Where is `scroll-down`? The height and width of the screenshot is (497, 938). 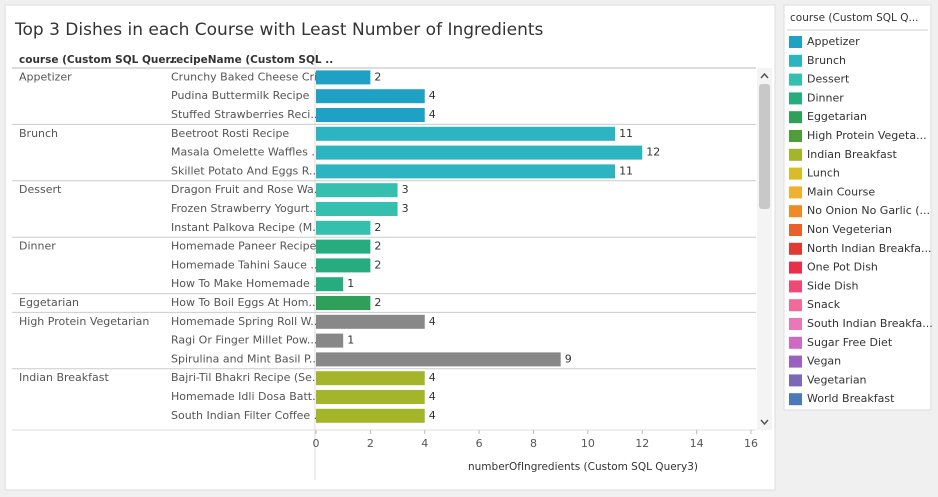 scroll-down is located at coordinates (764, 422).